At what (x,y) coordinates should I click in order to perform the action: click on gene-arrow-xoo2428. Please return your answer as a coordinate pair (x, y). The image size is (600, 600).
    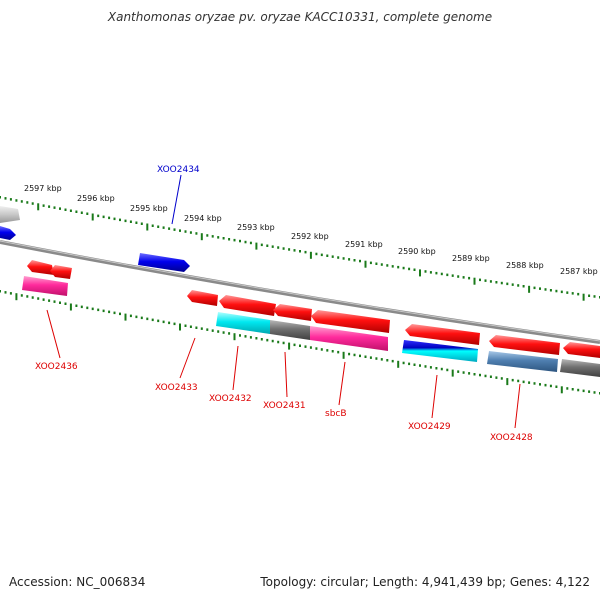
    Looking at the image, I should click on (524, 345).